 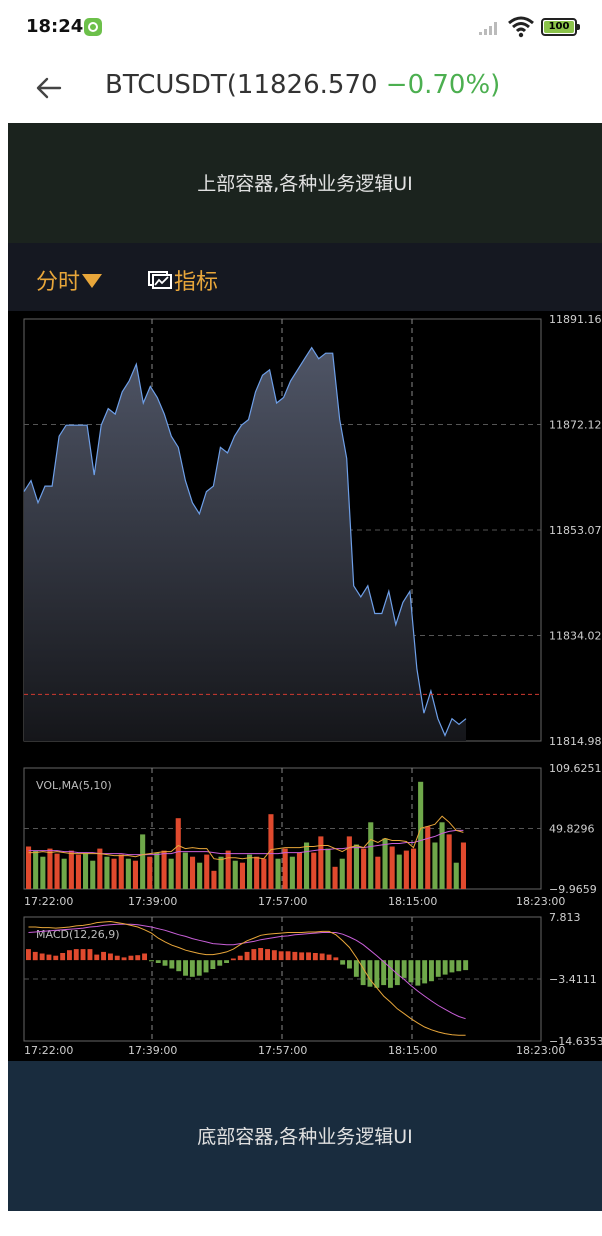 I want to click on macd-y-tick: 7.813, so click(x=565, y=917).